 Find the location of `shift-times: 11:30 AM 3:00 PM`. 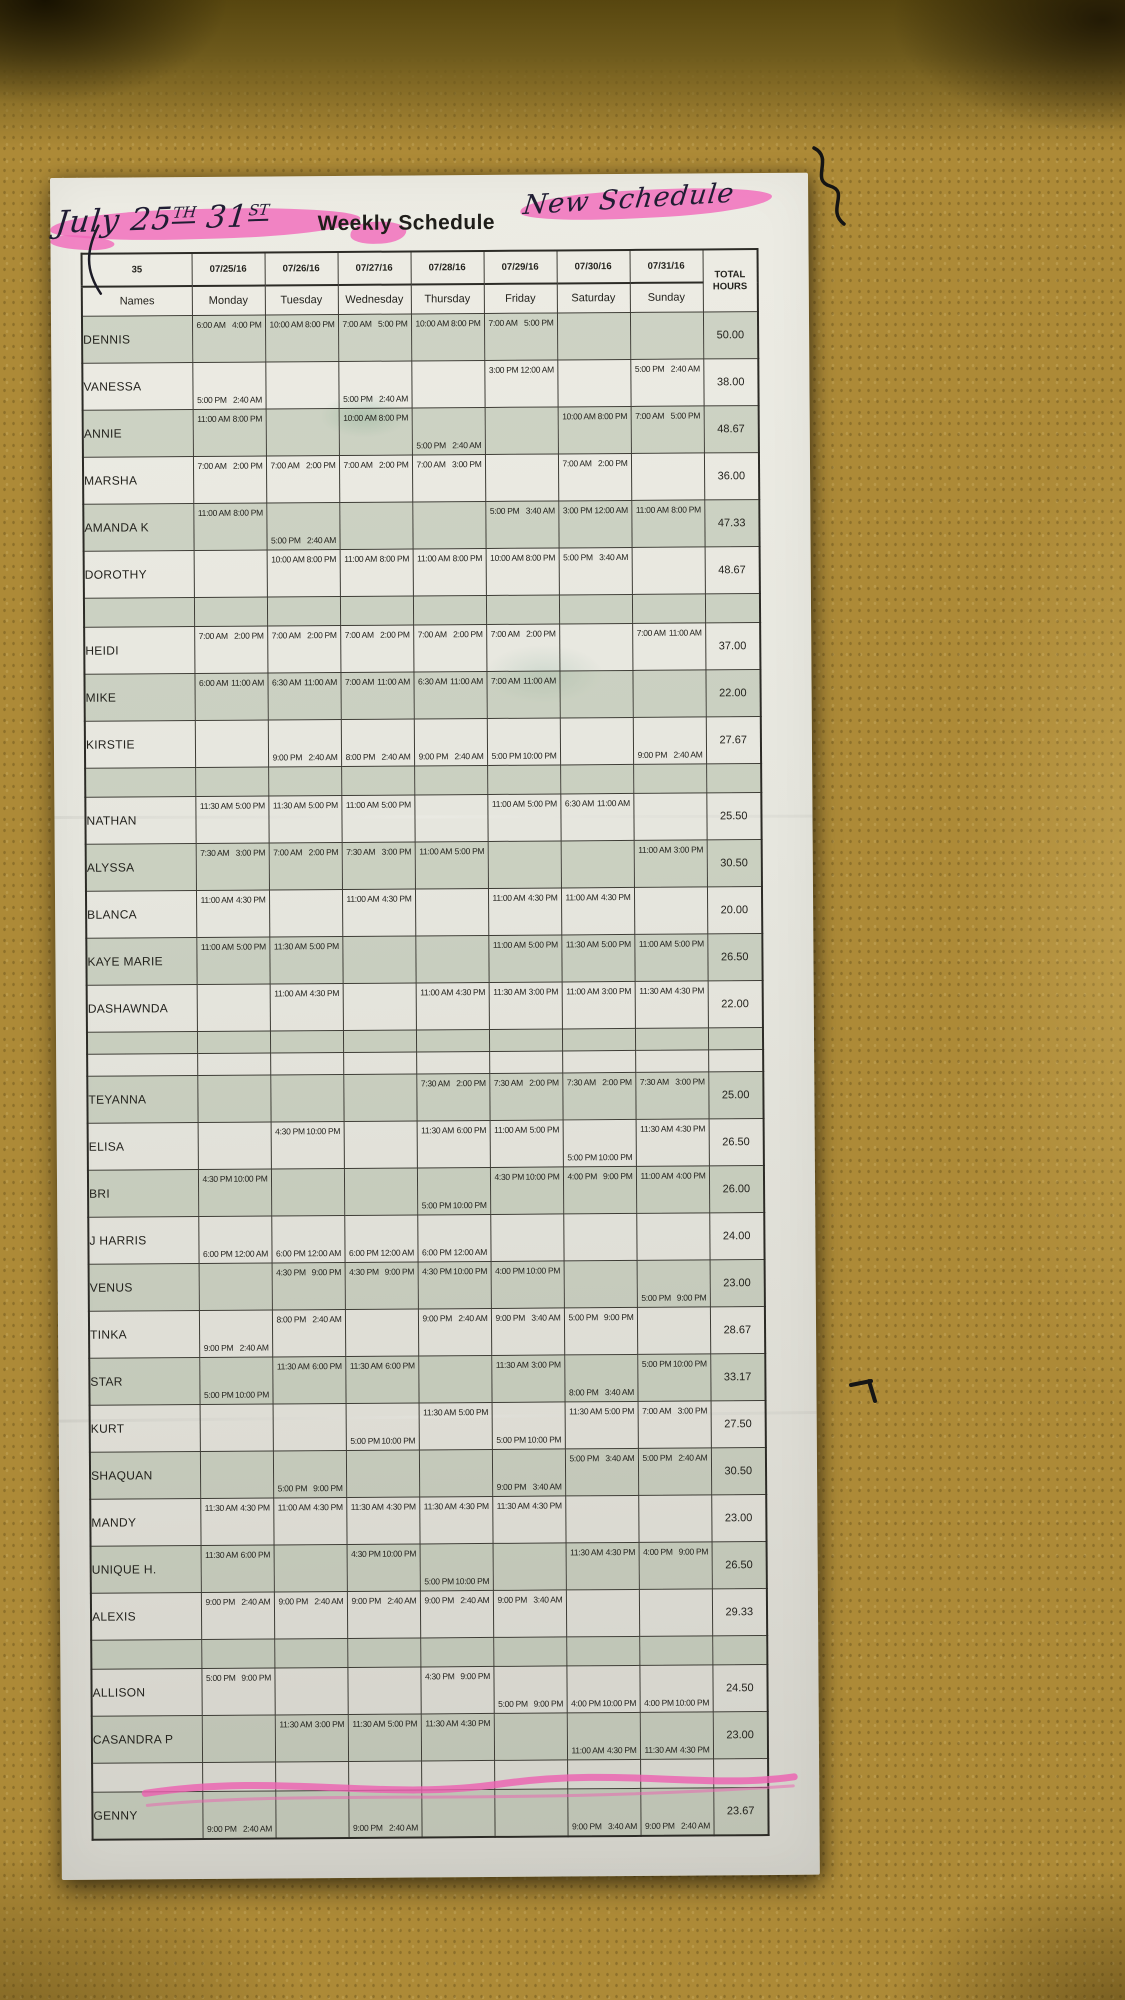

shift-times: 11:30 AM 3:00 PM is located at coordinates (528, 1364).